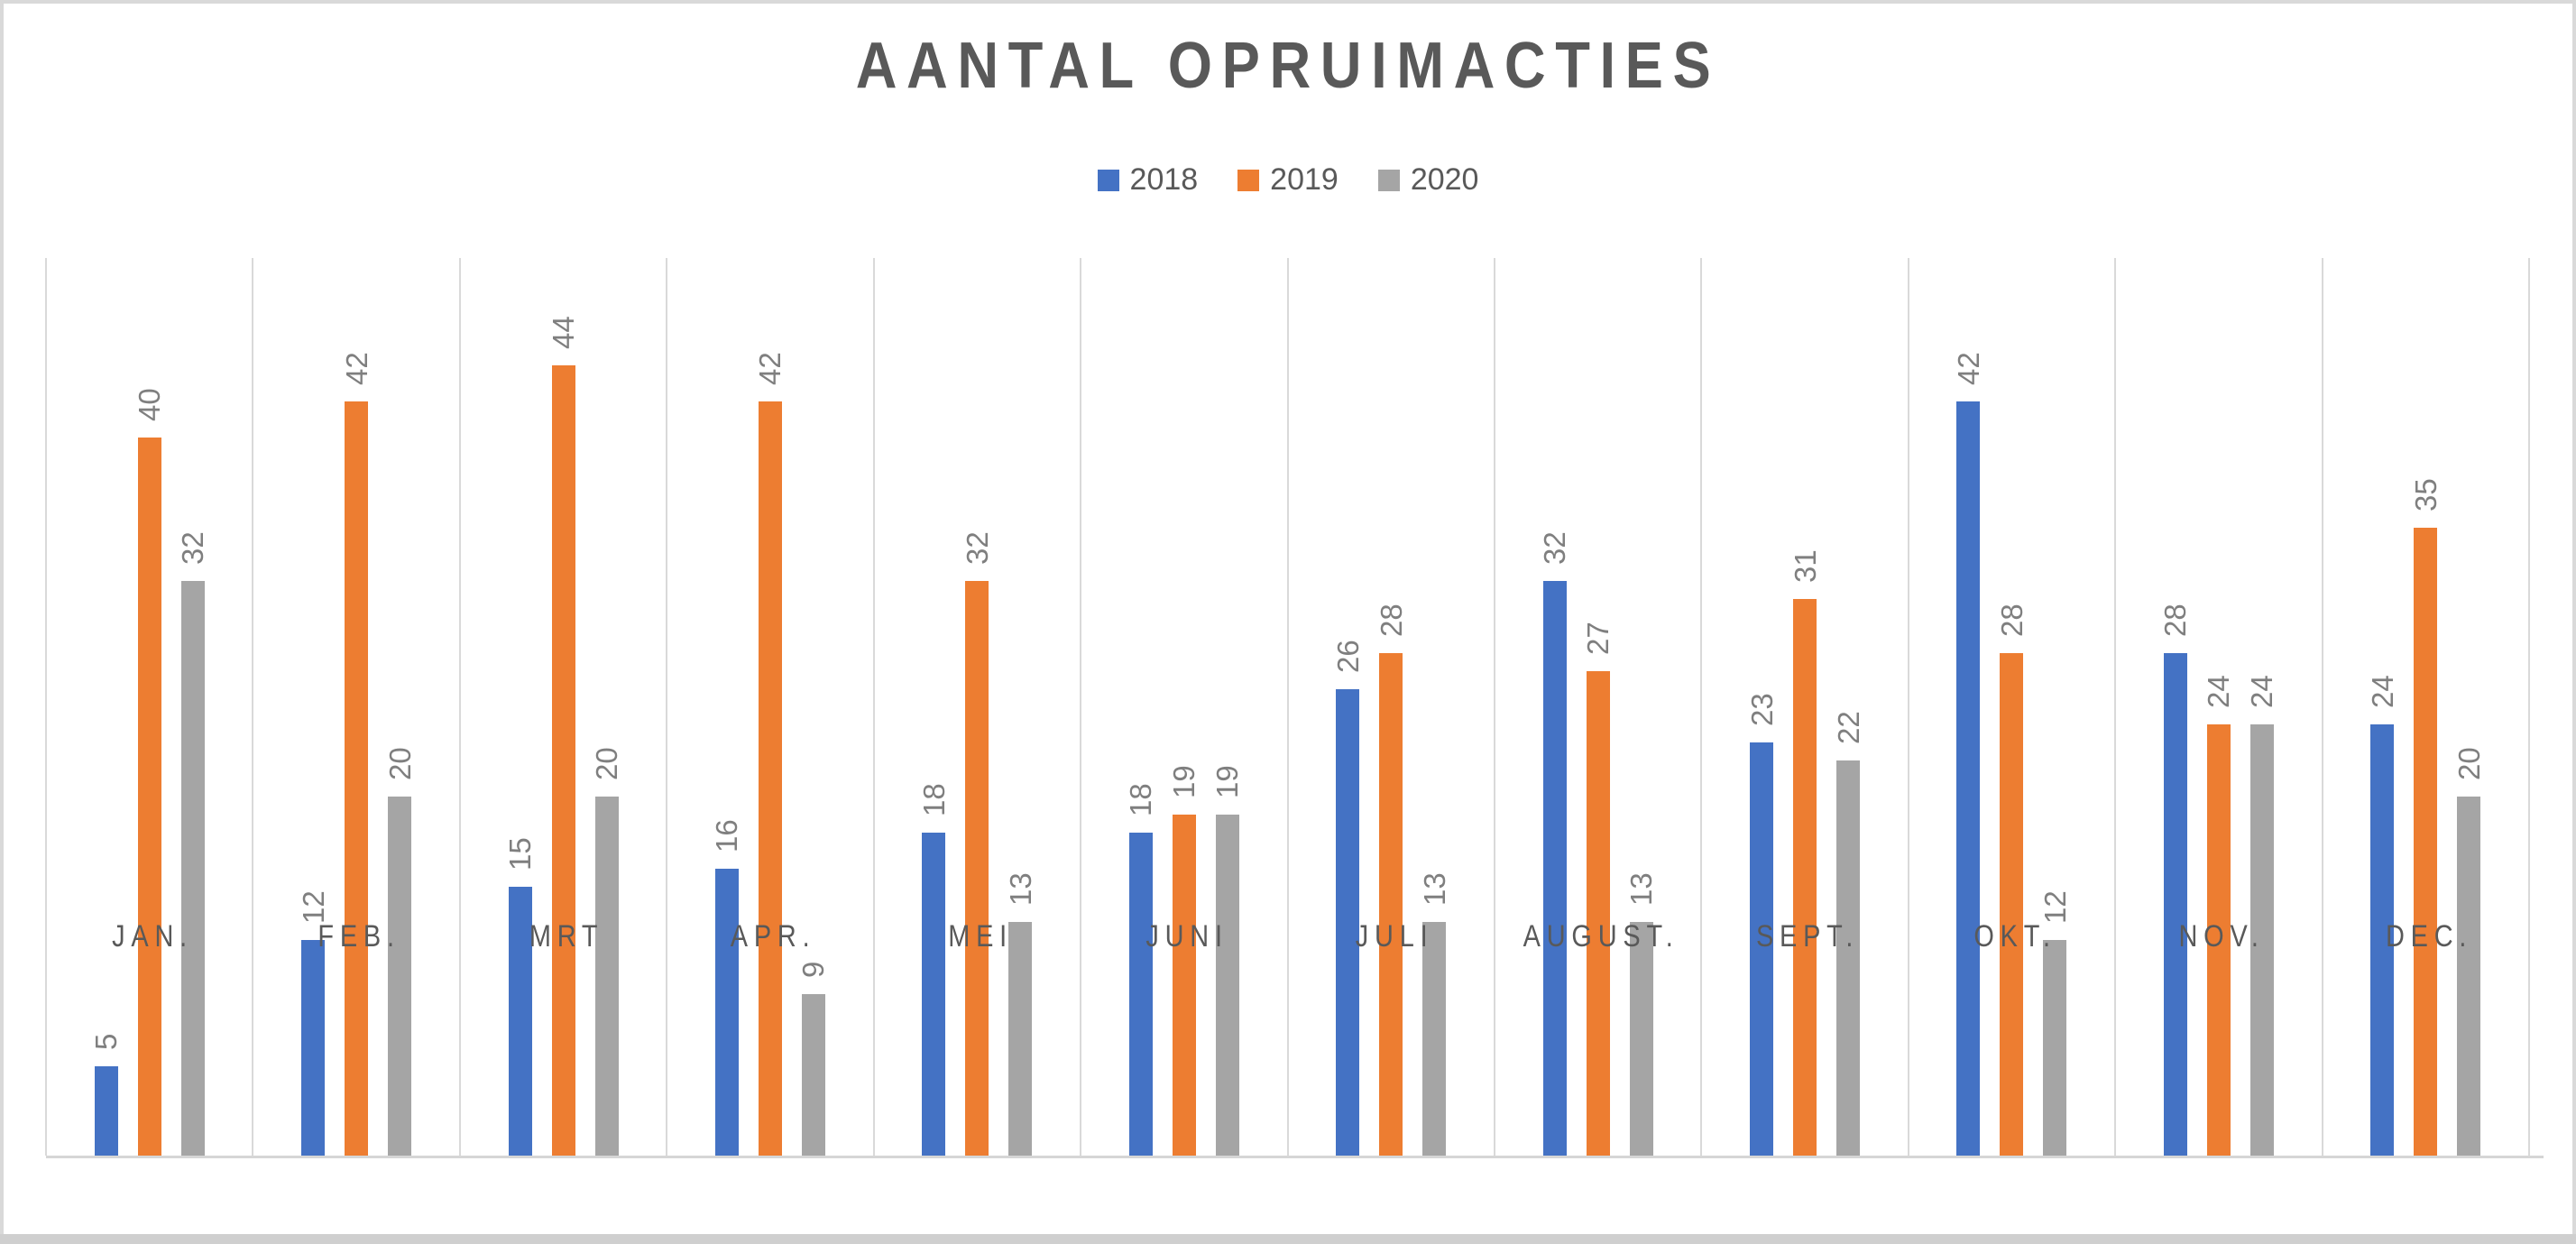  Describe the element at coordinates (1020, 1039) in the screenshot. I see `bar-2020-mei` at that location.